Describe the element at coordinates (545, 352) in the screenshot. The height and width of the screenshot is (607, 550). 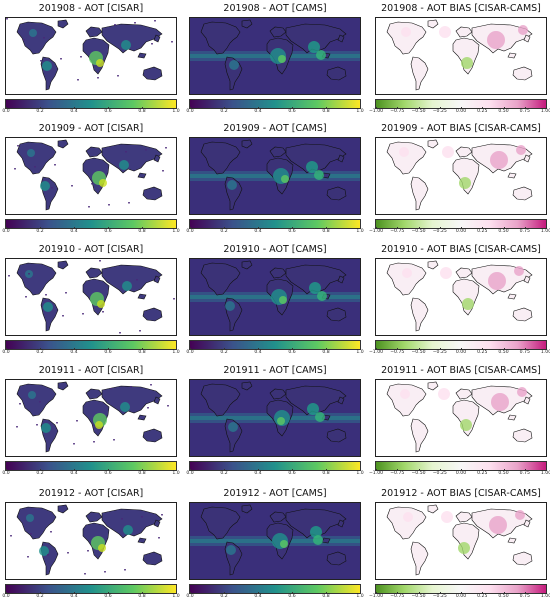
I see `tick-label: 1.00` at that location.